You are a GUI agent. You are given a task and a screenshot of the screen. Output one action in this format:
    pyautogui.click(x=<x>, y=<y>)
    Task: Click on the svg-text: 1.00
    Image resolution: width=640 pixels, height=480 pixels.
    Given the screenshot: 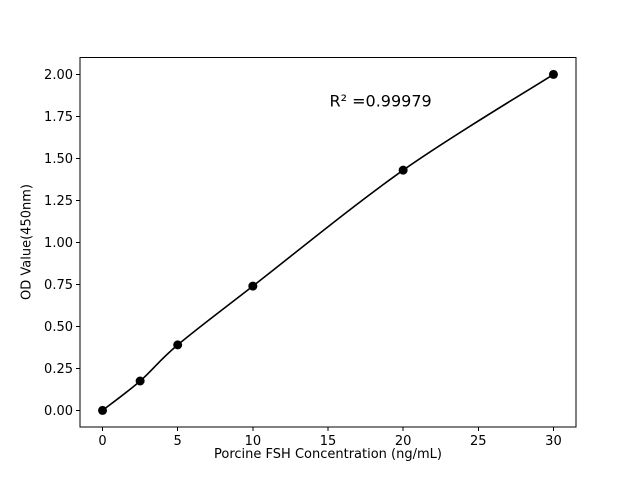 What is the action you would take?
    pyautogui.click(x=58, y=243)
    